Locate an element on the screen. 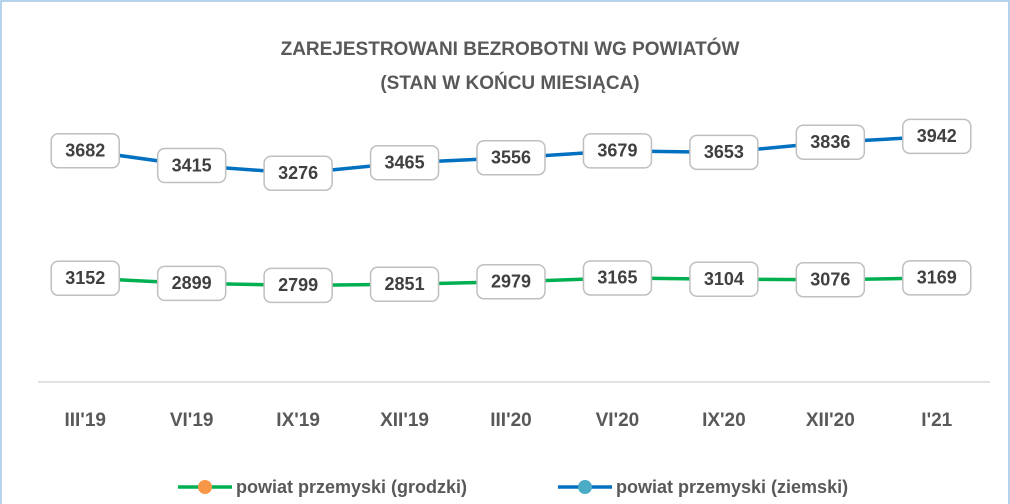  data-label: 2799 is located at coordinates (298, 285).